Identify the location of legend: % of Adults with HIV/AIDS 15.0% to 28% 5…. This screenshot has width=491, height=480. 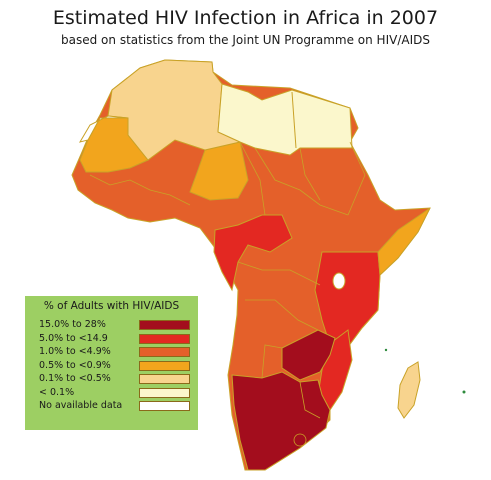
(111, 363).